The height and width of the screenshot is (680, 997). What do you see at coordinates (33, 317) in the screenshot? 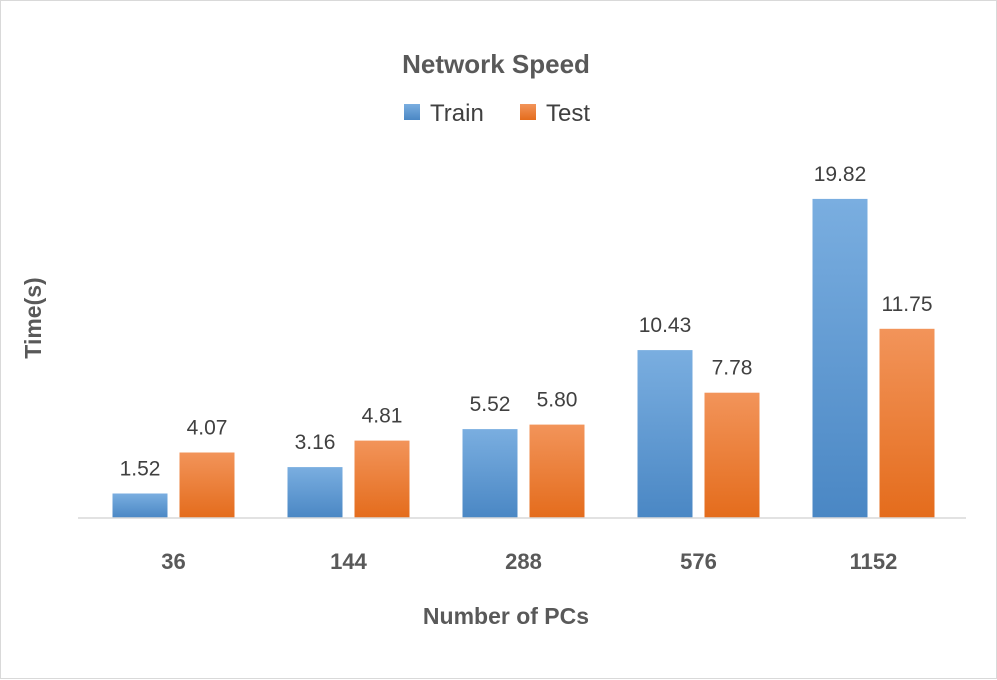
I see `y-axis-title: Time(s)` at bounding box center [33, 317].